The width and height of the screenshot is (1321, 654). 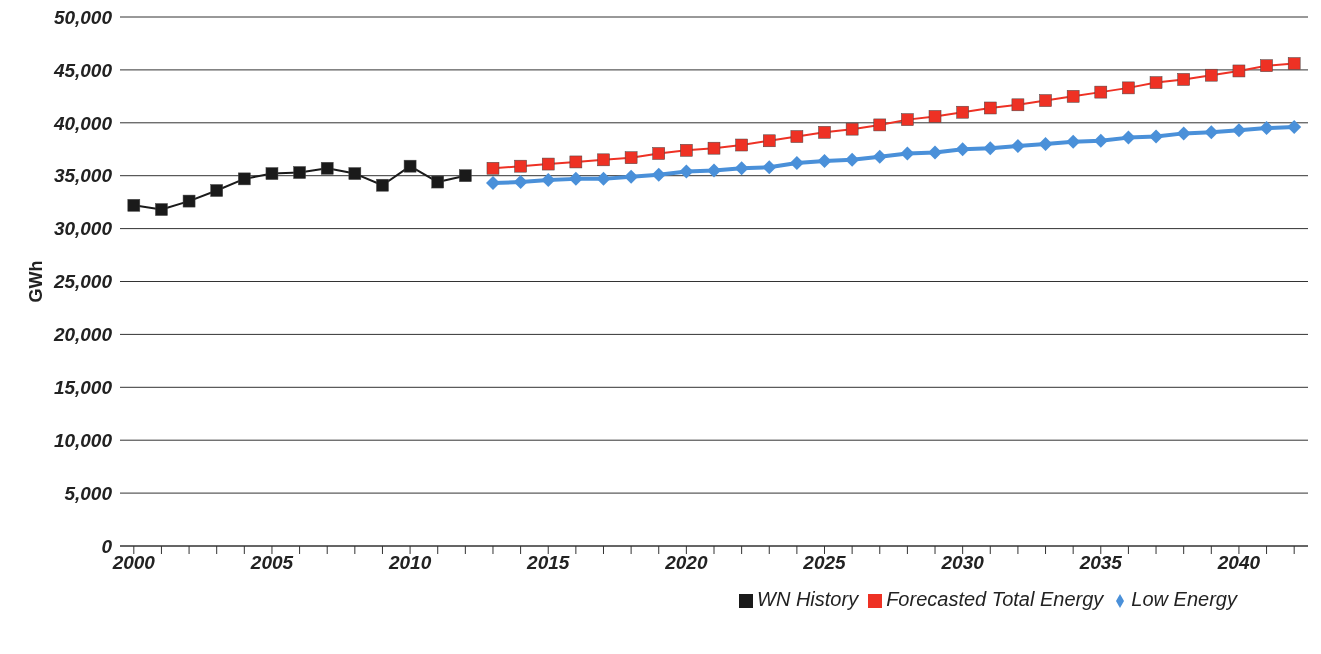 I want to click on legend-label: WN History, so click(x=808, y=599).